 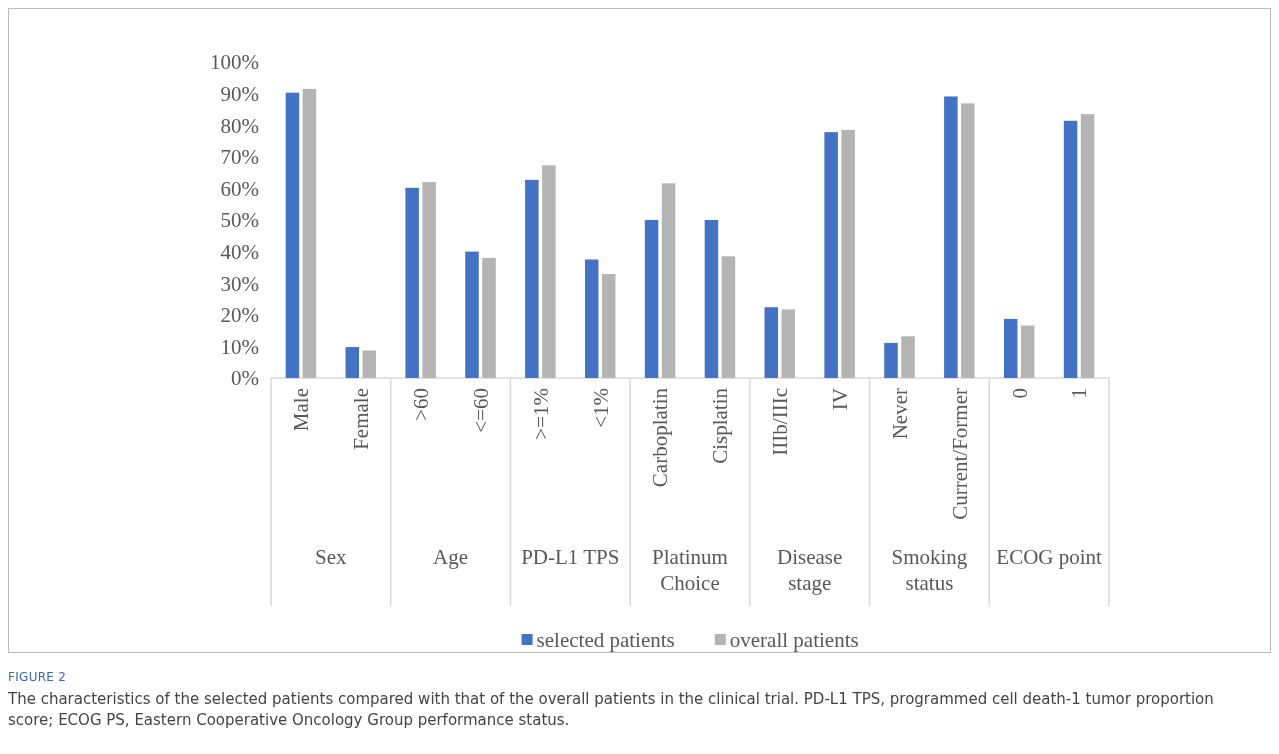 What do you see at coordinates (239, 125) in the screenshot?
I see `y-tick-label: 80%` at bounding box center [239, 125].